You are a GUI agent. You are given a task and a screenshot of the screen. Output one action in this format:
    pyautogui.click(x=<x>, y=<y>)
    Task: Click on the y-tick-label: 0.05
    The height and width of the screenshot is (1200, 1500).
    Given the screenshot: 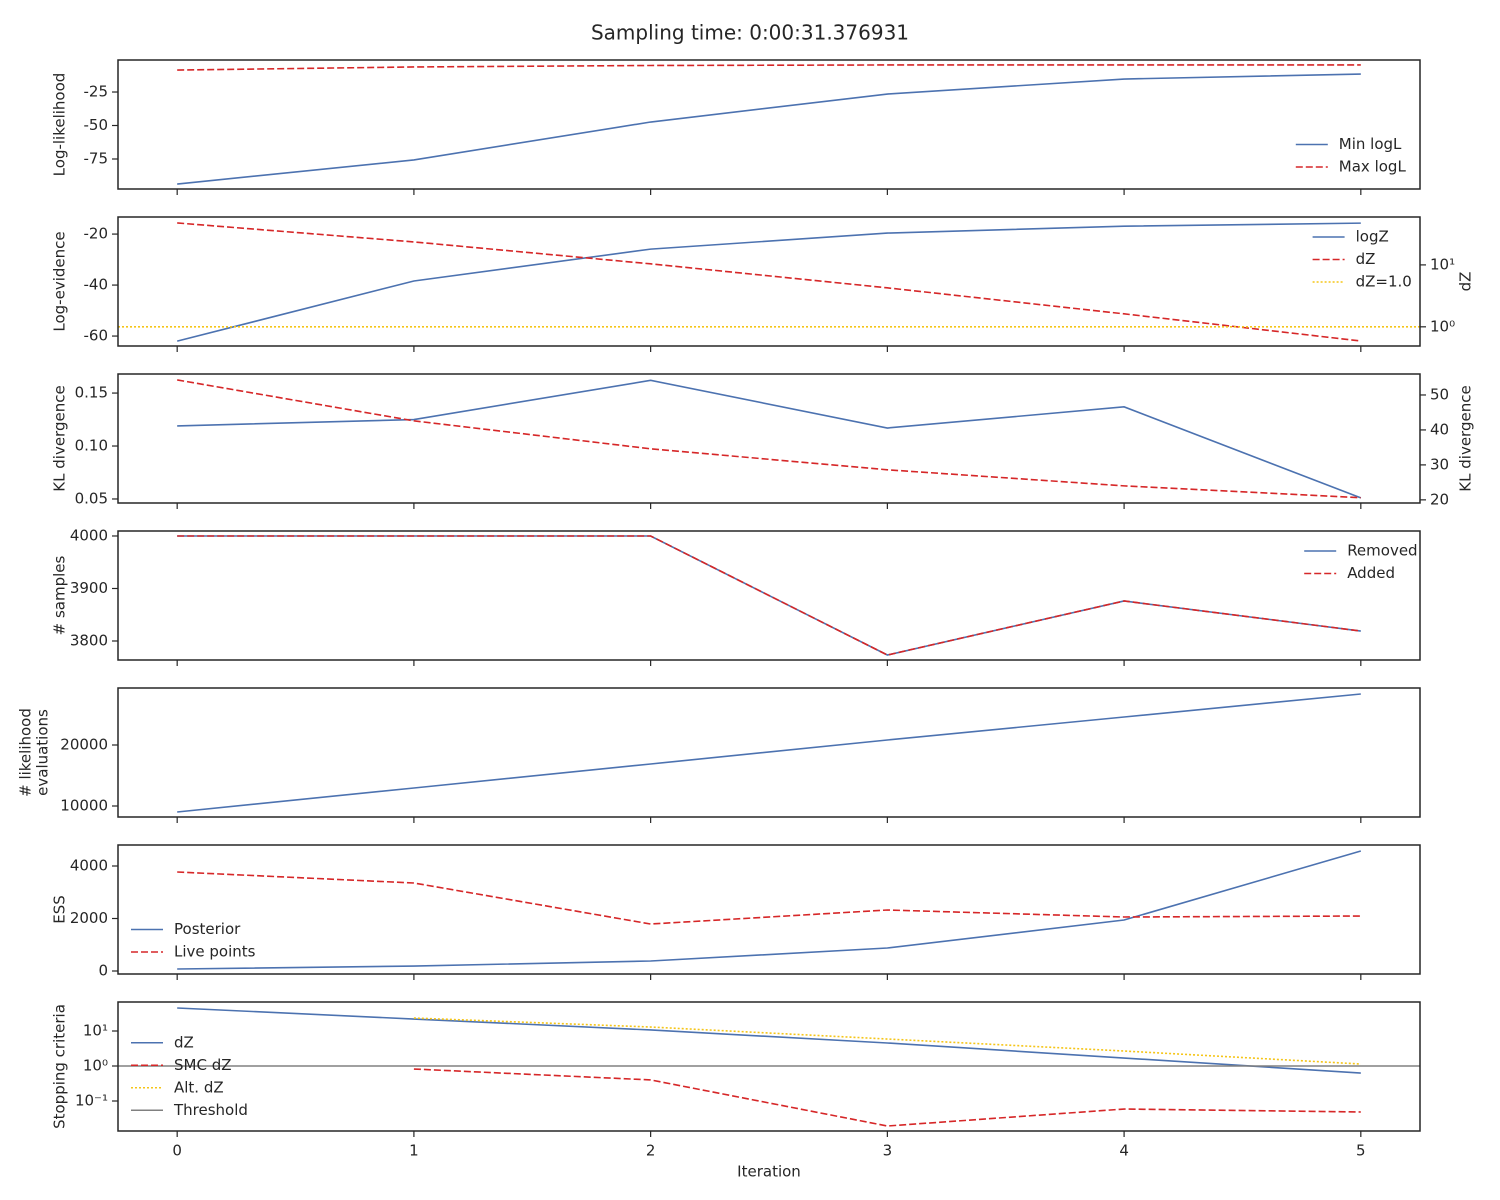 What is the action you would take?
    pyautogui.click(x=91, y=498)
    